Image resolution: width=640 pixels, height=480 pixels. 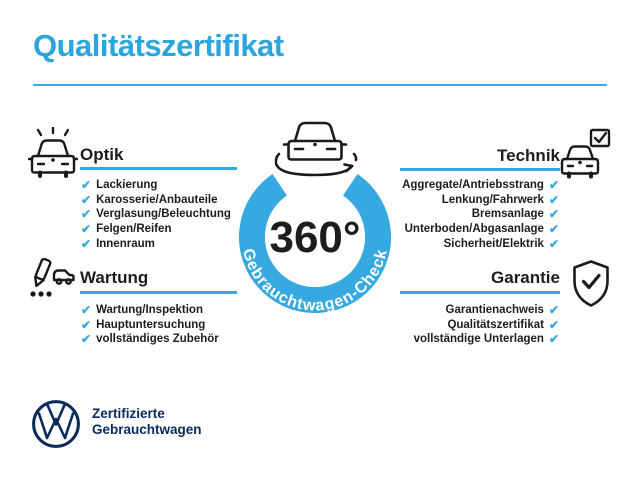 I want to click on list-item: ✔ Sicherheit/Elektrik, so click(x=501, y=243).